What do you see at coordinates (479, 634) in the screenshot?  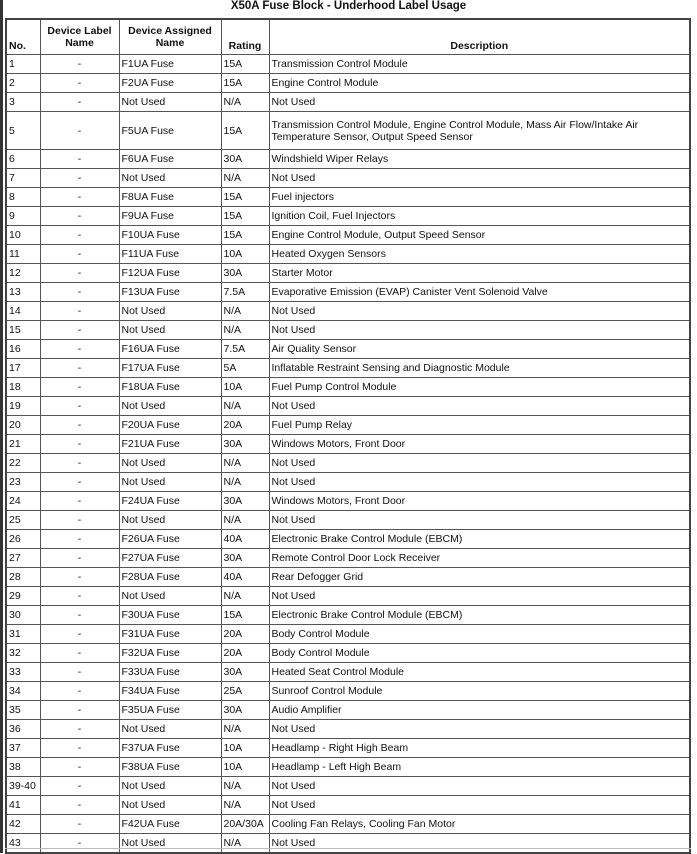 I see `cell-description: Body Control Module` at bounding box center [479, 634].